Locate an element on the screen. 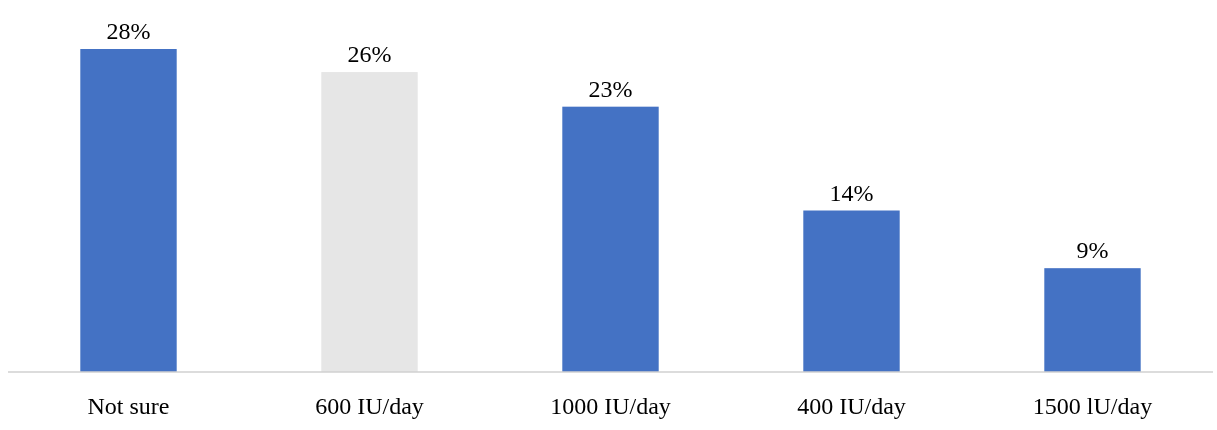  x-tick-label: 1500 lU/day is located at coordinates (1092, 406).